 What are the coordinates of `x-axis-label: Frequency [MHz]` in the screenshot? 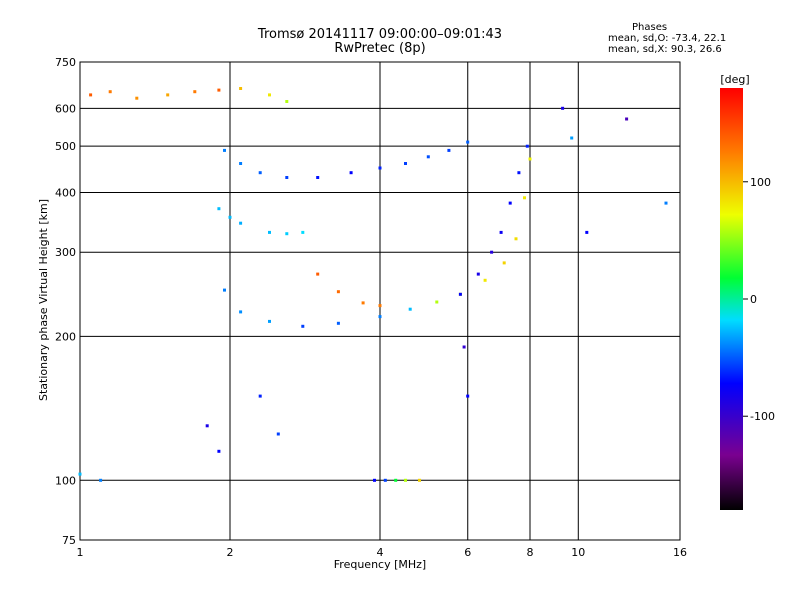 It's located at (380, 564).